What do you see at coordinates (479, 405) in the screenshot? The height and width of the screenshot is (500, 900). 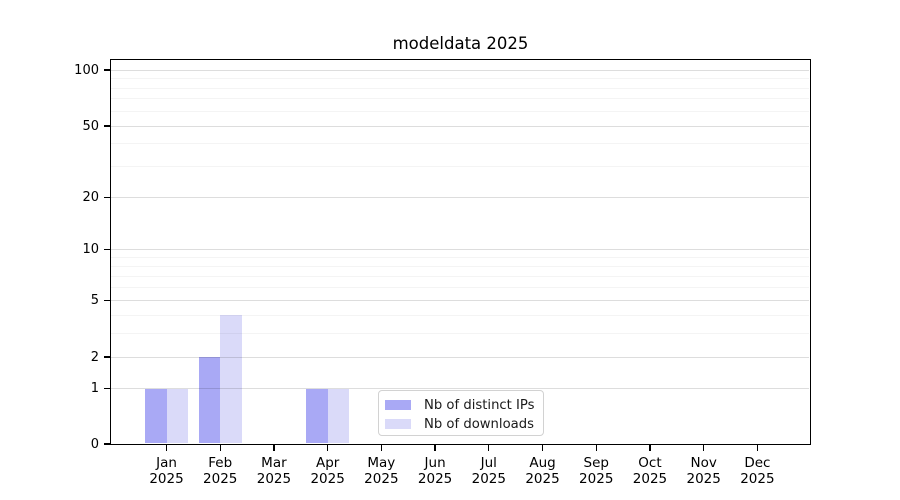 I see `legend-label-distinct-ips: Nb of distinct IPs` at bounding box center [479, 405].